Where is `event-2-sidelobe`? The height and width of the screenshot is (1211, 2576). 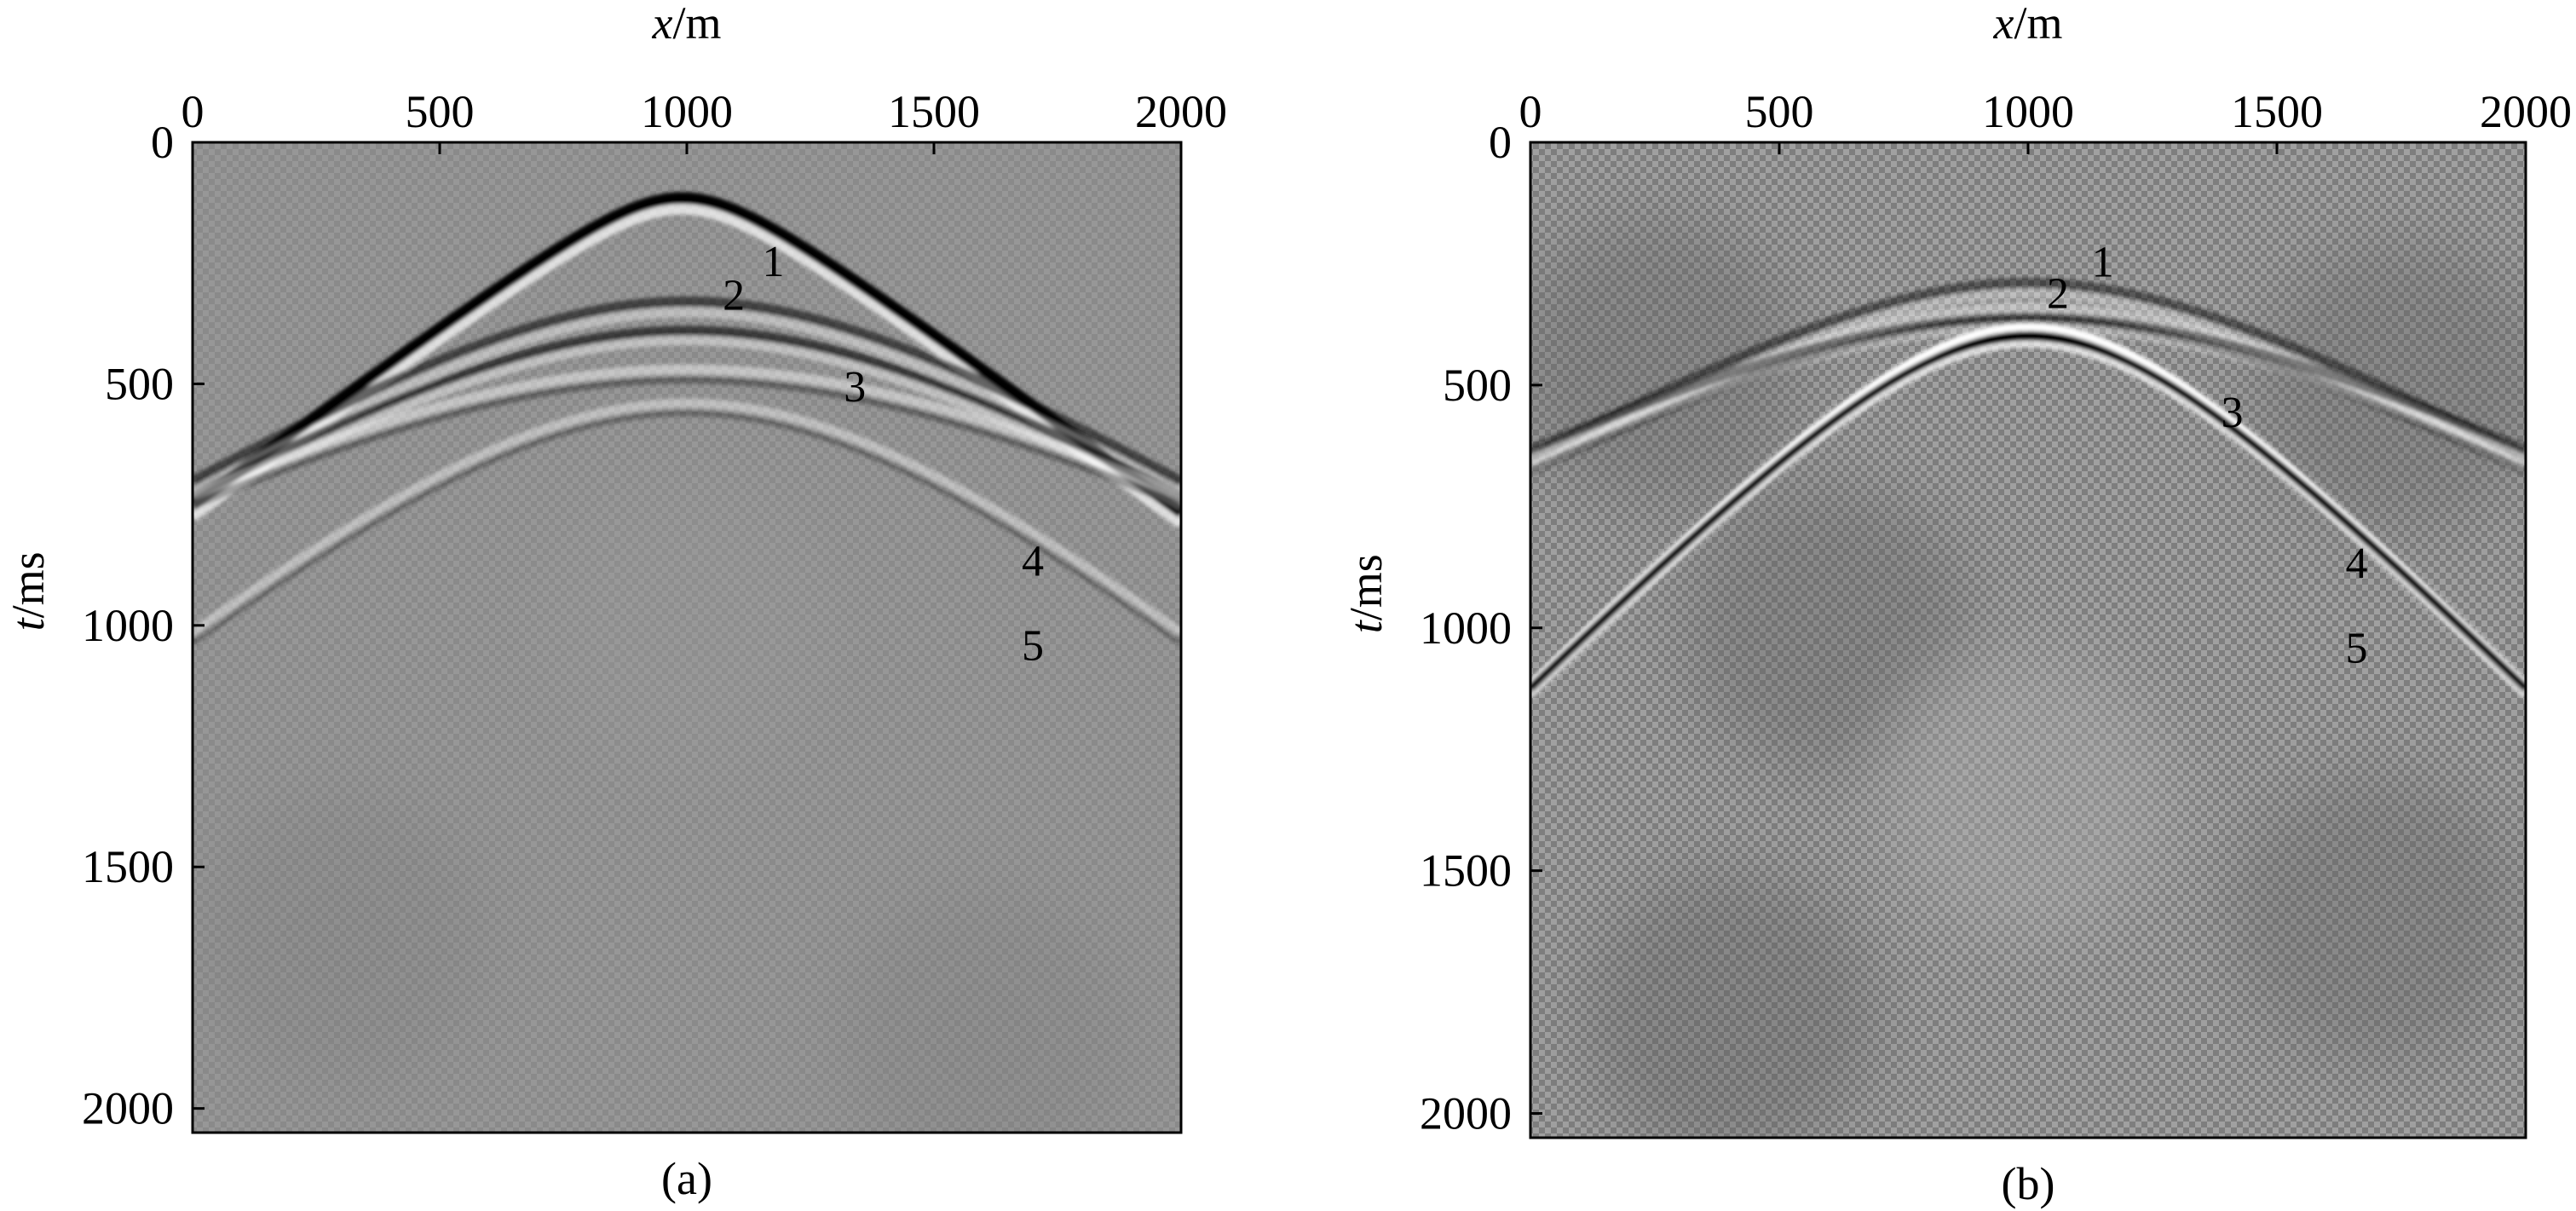
event-2-sidelobe is located at coordinates (687, 402).